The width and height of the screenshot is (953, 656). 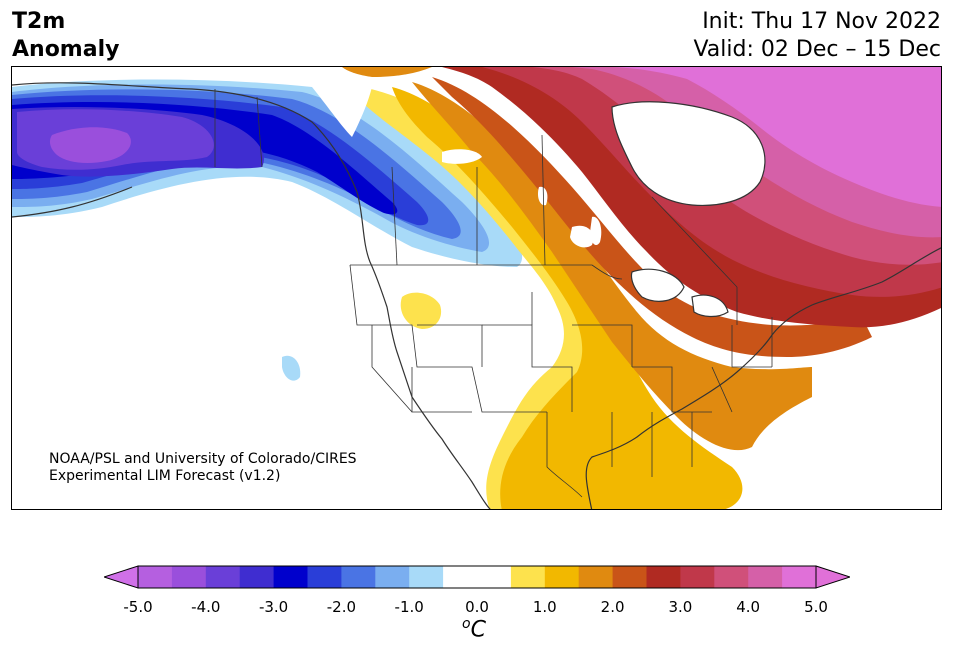 I want to click on unit-symbol: C, so click(x=478, y=630).